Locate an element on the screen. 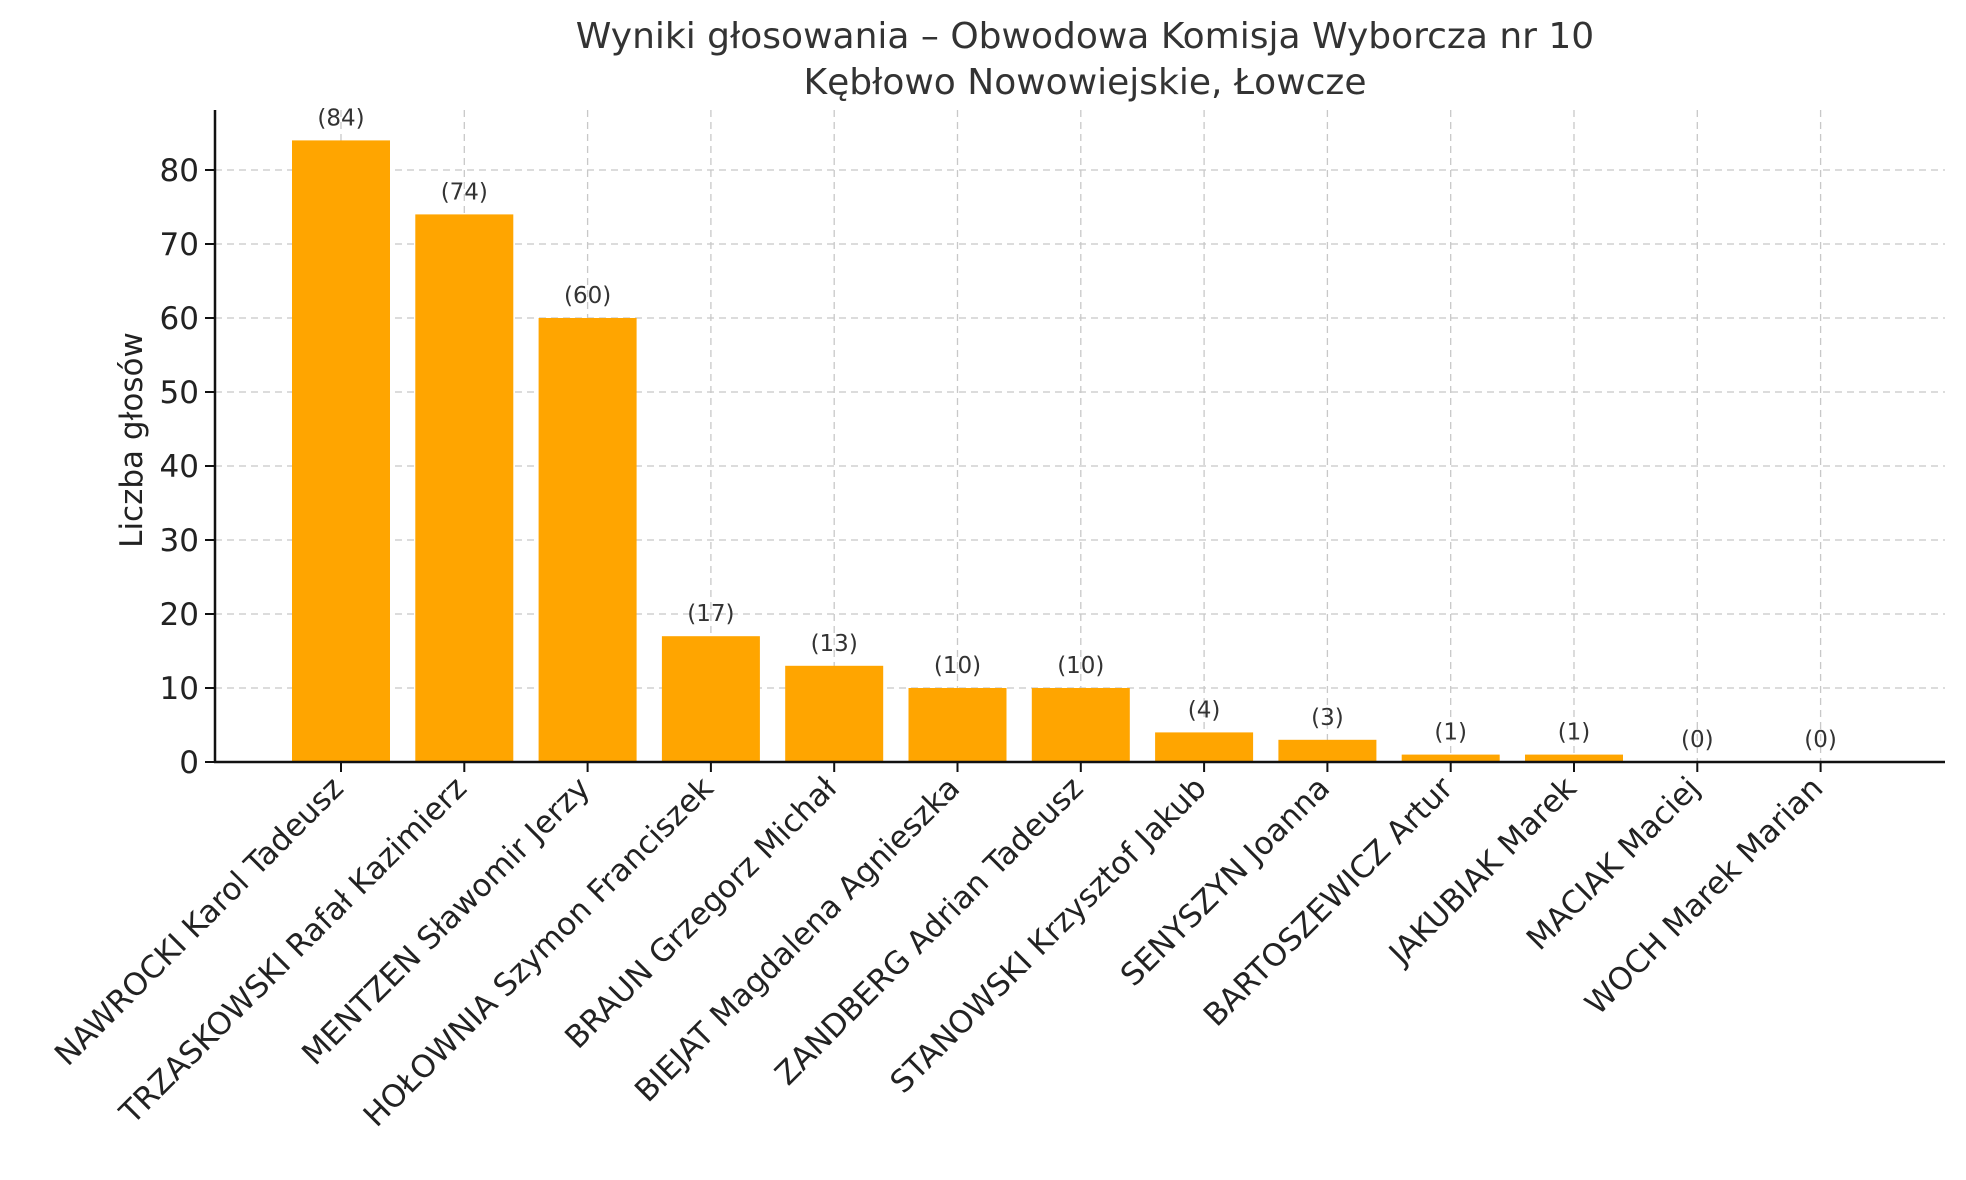  data-label: (4) is located at coordinates (1204, 710).